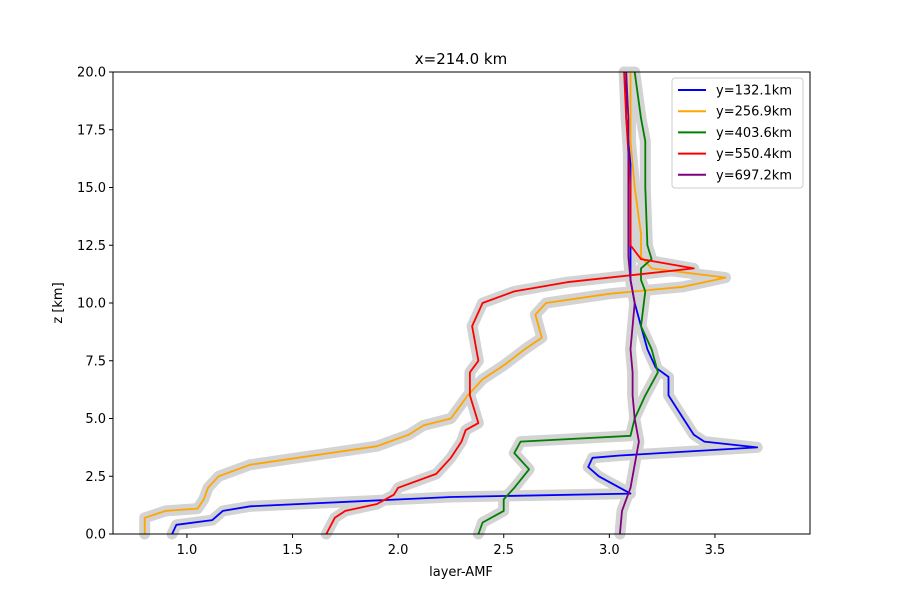 This screenshot has width=900, height=600. I want to click on x-axis-ticks: 1.0 1.5 2.0 2.5 3.0 3.5, so click(451, 546).